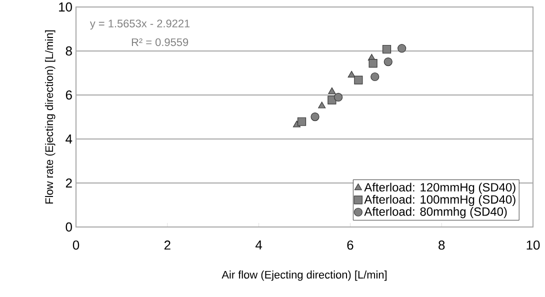 The image size is (545, 297). Describe the element at coordinates (440, 200) in the screenshot. I see `legend-label: Afterload: 100mmHg (SD40)` at that location.